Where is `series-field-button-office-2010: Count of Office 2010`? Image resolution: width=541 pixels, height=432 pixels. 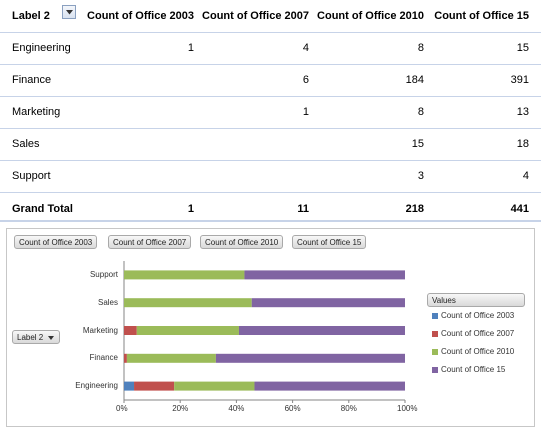 series-field-button-office-2010: Count of Office 2010 is located at coordinates (242, 242).